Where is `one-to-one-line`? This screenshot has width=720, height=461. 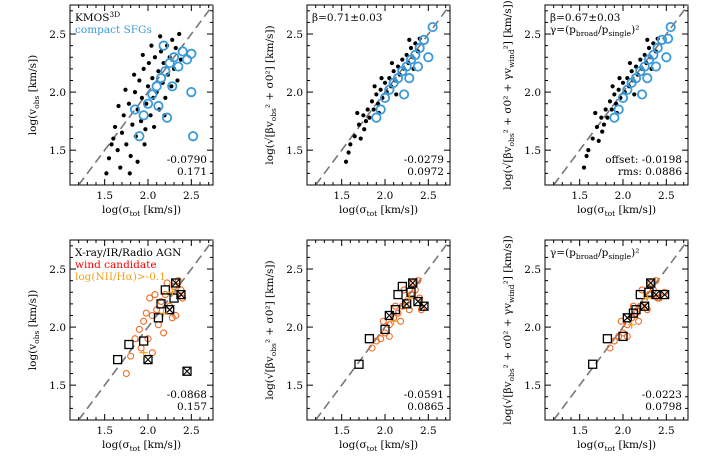 one-to-one-line is located at coordinates (383, 330).